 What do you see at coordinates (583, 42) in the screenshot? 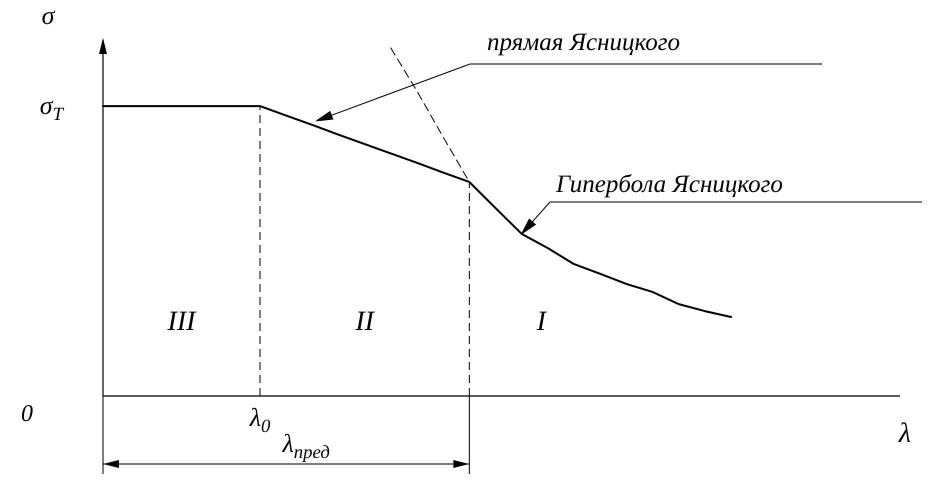
I see `annotation: прямая Ясницкого` at bounding box center [583, 42].